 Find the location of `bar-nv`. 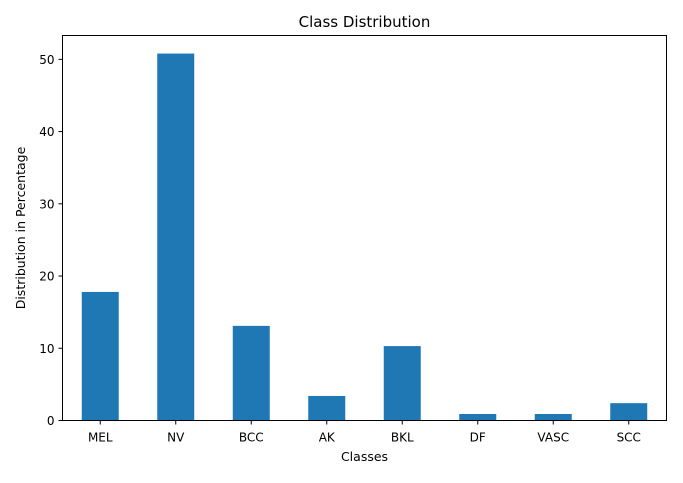

bar-nv is located at coordinates (176, 237).